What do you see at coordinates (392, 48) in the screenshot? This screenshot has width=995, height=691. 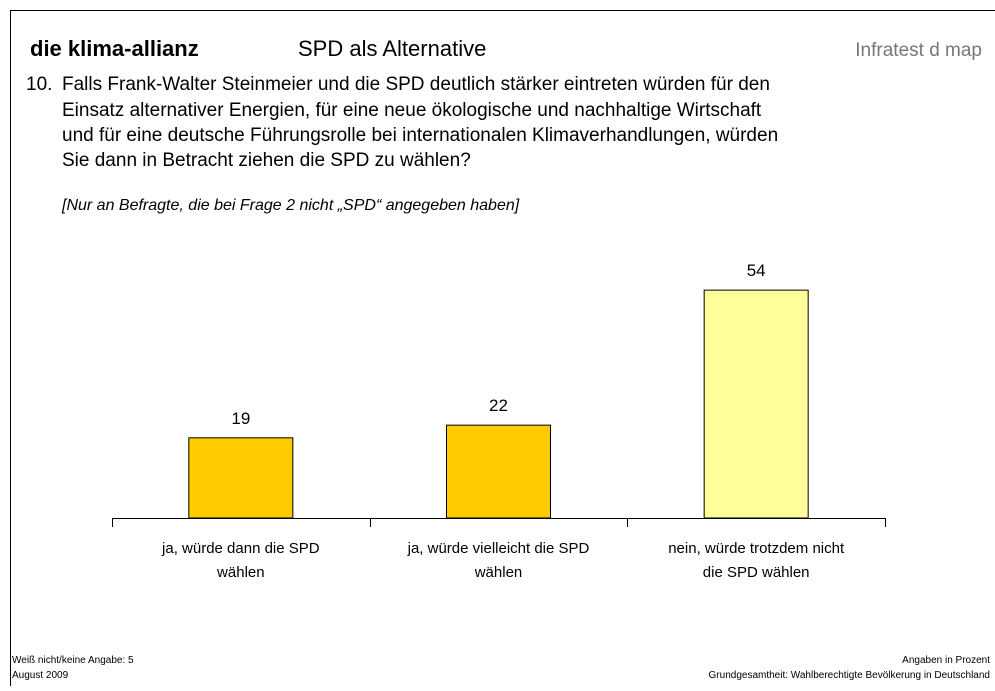 I see `slide-title: SPD als Alternative` at bounding box center [392, 48].